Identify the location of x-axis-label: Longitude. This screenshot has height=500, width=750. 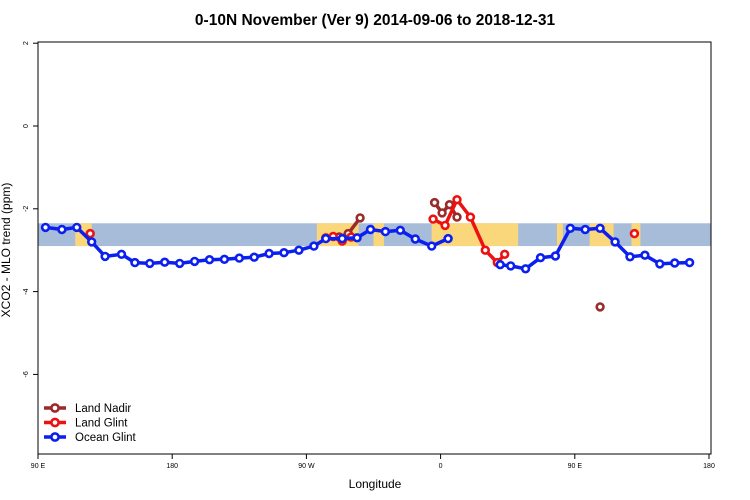
(375, 484).